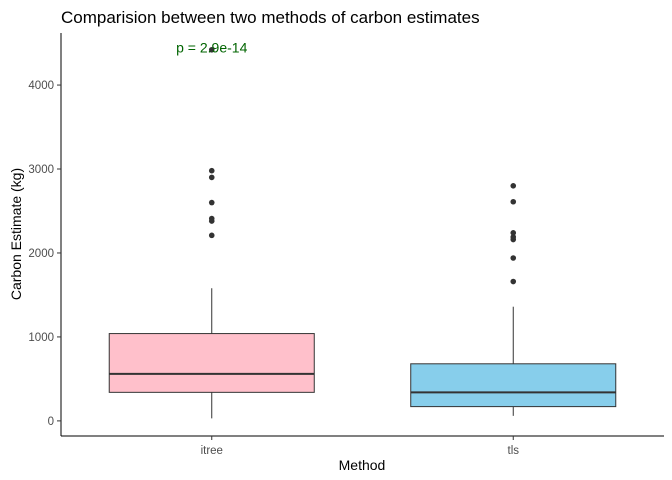 This screenshot has height=480, width=672. I want to click on y-tick-label: 2000, so click(41, 254).